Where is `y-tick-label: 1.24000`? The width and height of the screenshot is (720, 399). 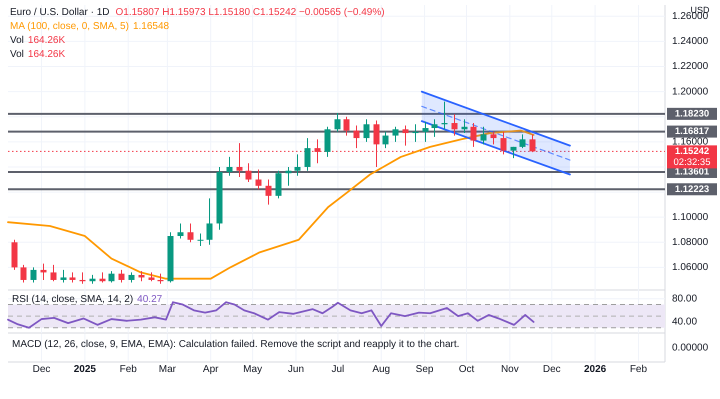 y-tick-label: 1.24000 is located at coordinates (690, 42).